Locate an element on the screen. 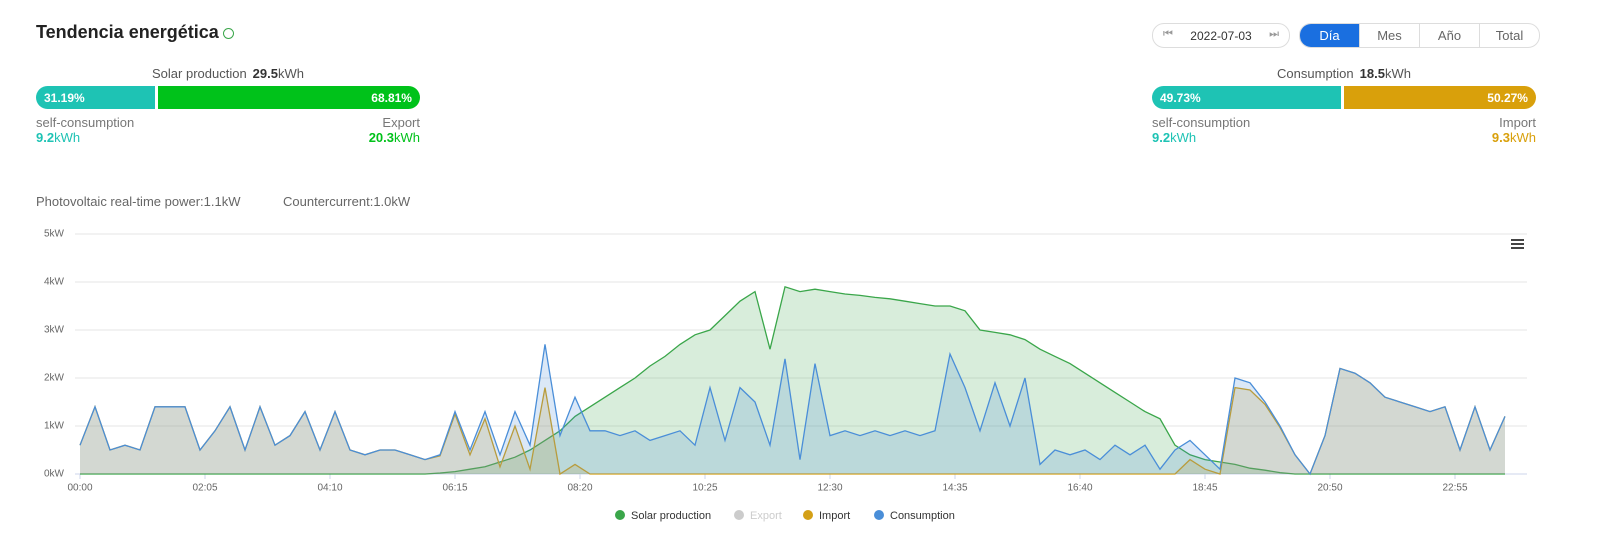 The width and height of the screenshot is (1600, 557). countercurrent: Countercurrent:1.0kW is located at coordinates (347, 201).